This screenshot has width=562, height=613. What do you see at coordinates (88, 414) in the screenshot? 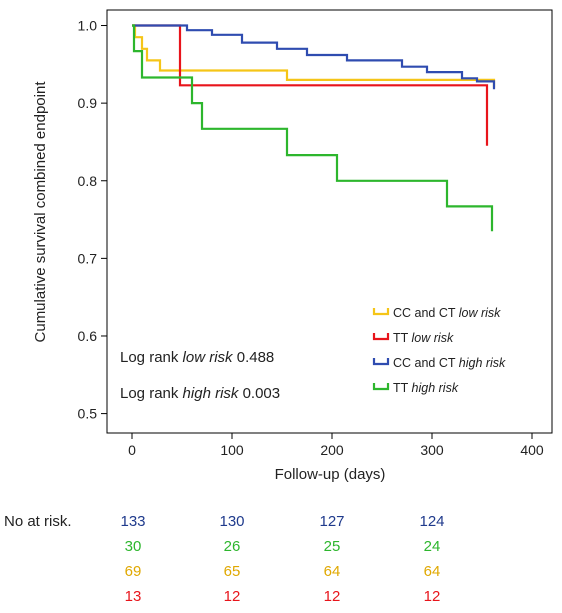
I see `y-tick-label: 0.5` at bounding box center [88, 414].